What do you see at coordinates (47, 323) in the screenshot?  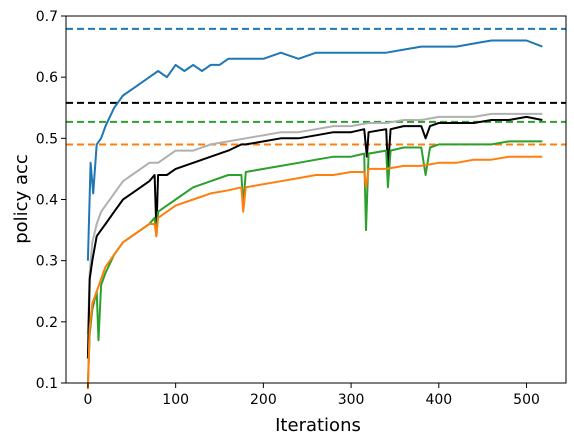 I see `y-tick-label: 0.2` at bounding box center [47, 323].